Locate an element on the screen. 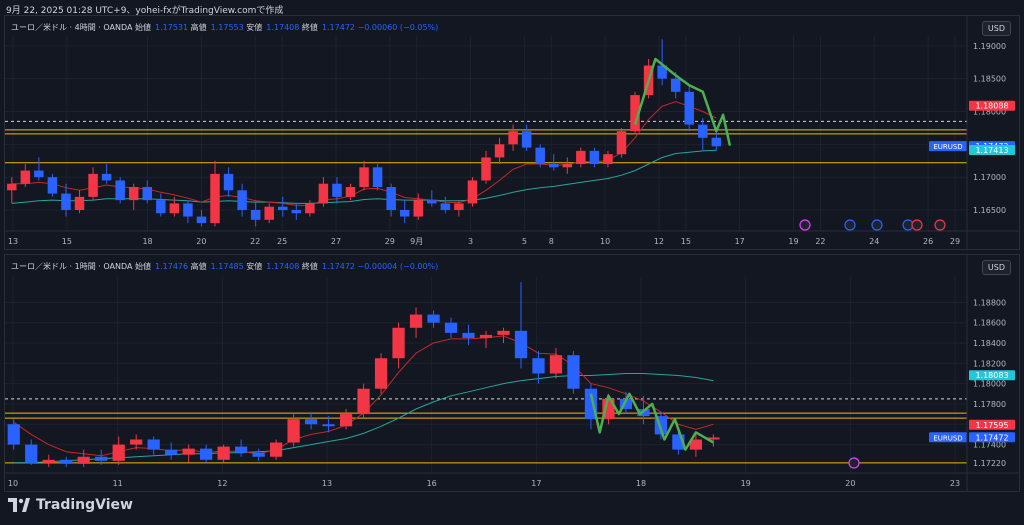 This screenshot has width=1024, height=525. brand-name: TradingView is located at coordinates (84, 505).